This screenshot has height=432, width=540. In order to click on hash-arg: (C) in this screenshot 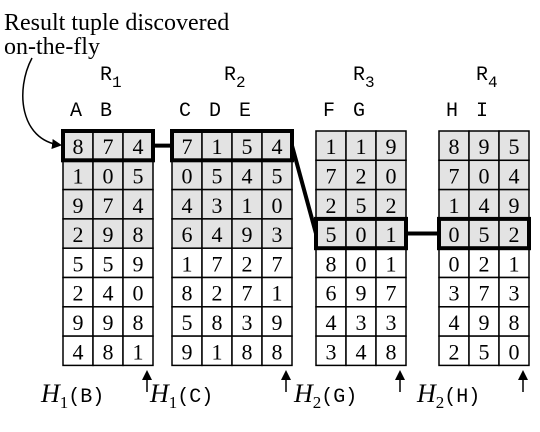, I will do `click(195, 397)`.